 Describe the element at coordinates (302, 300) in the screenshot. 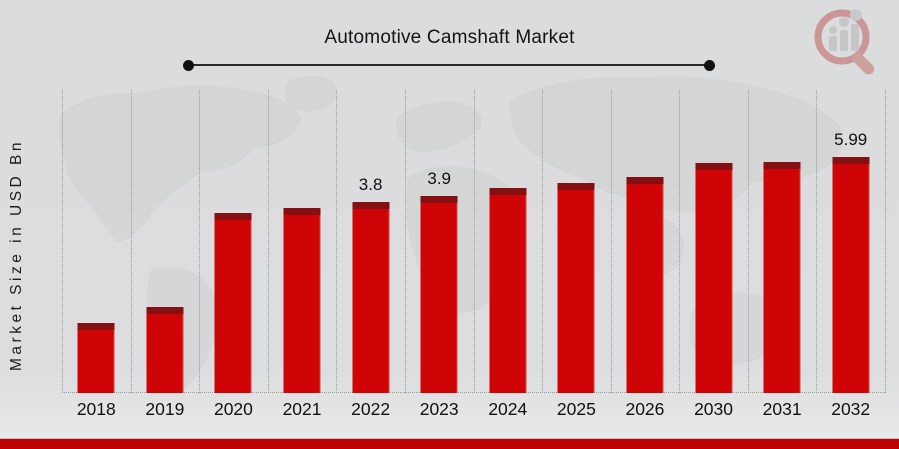

I see `bar-2021` at that location.